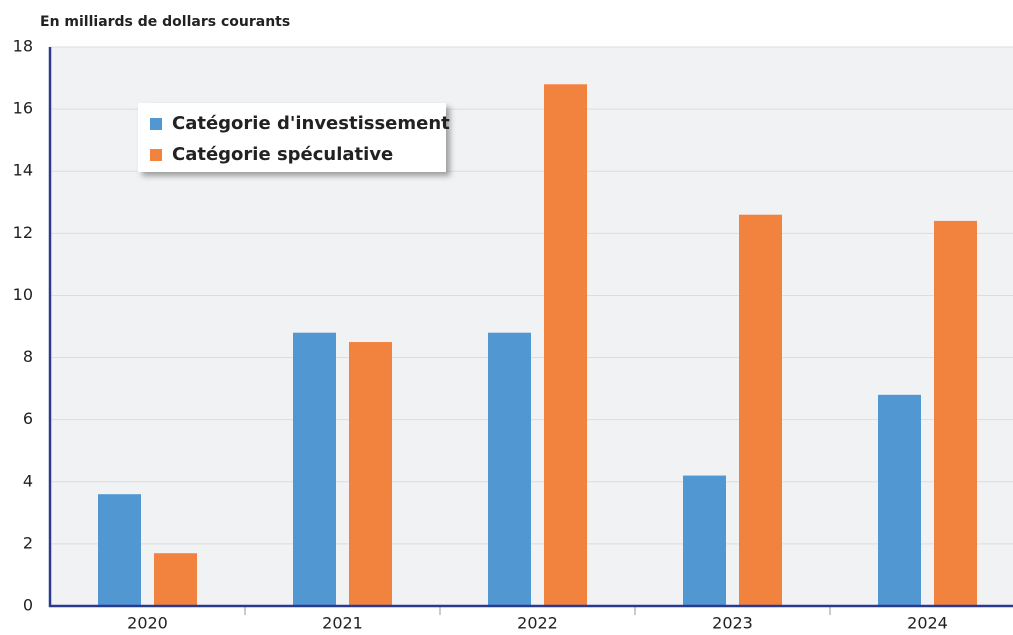  I want to click on y-tick-label: 2, so click(28, 542).